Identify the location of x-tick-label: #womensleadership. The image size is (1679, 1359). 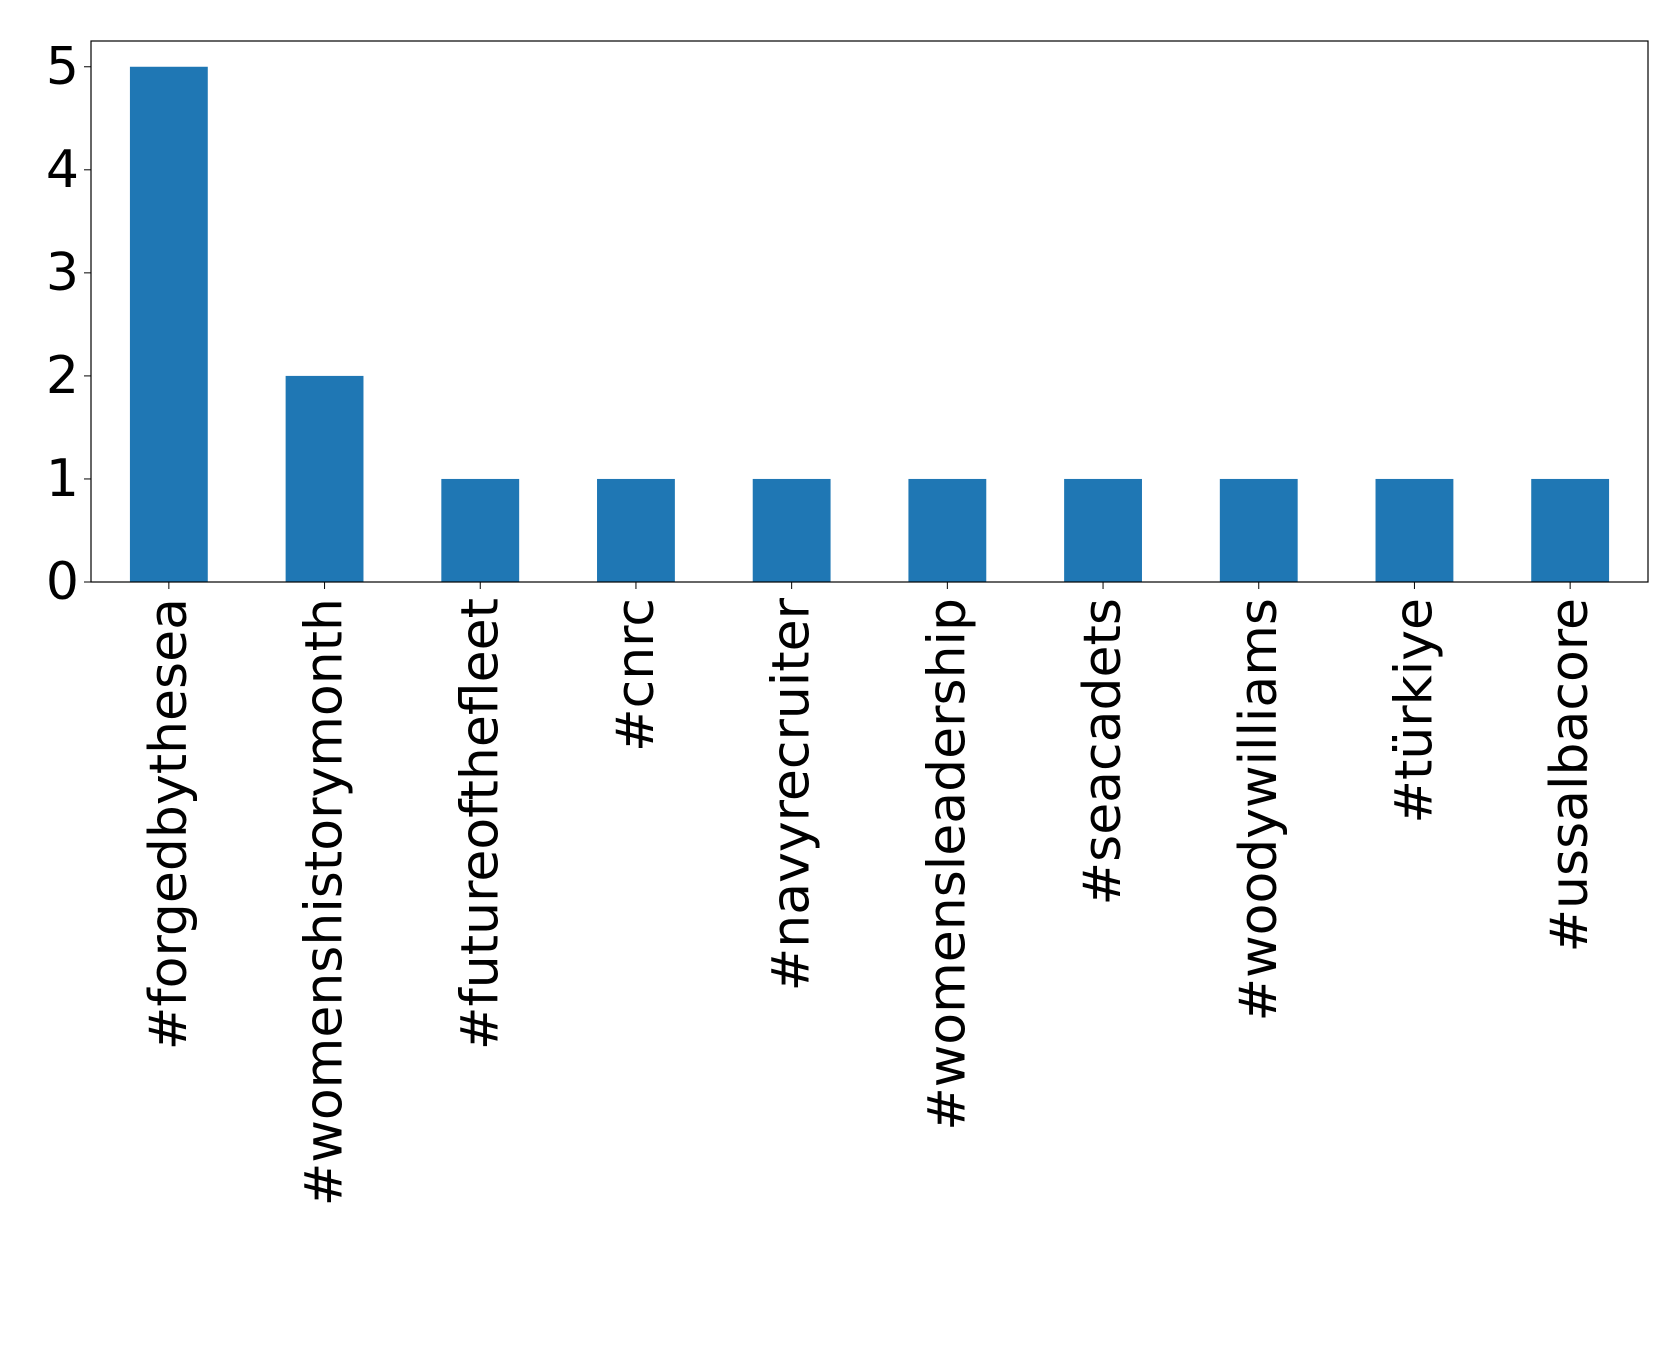
(947, 864).